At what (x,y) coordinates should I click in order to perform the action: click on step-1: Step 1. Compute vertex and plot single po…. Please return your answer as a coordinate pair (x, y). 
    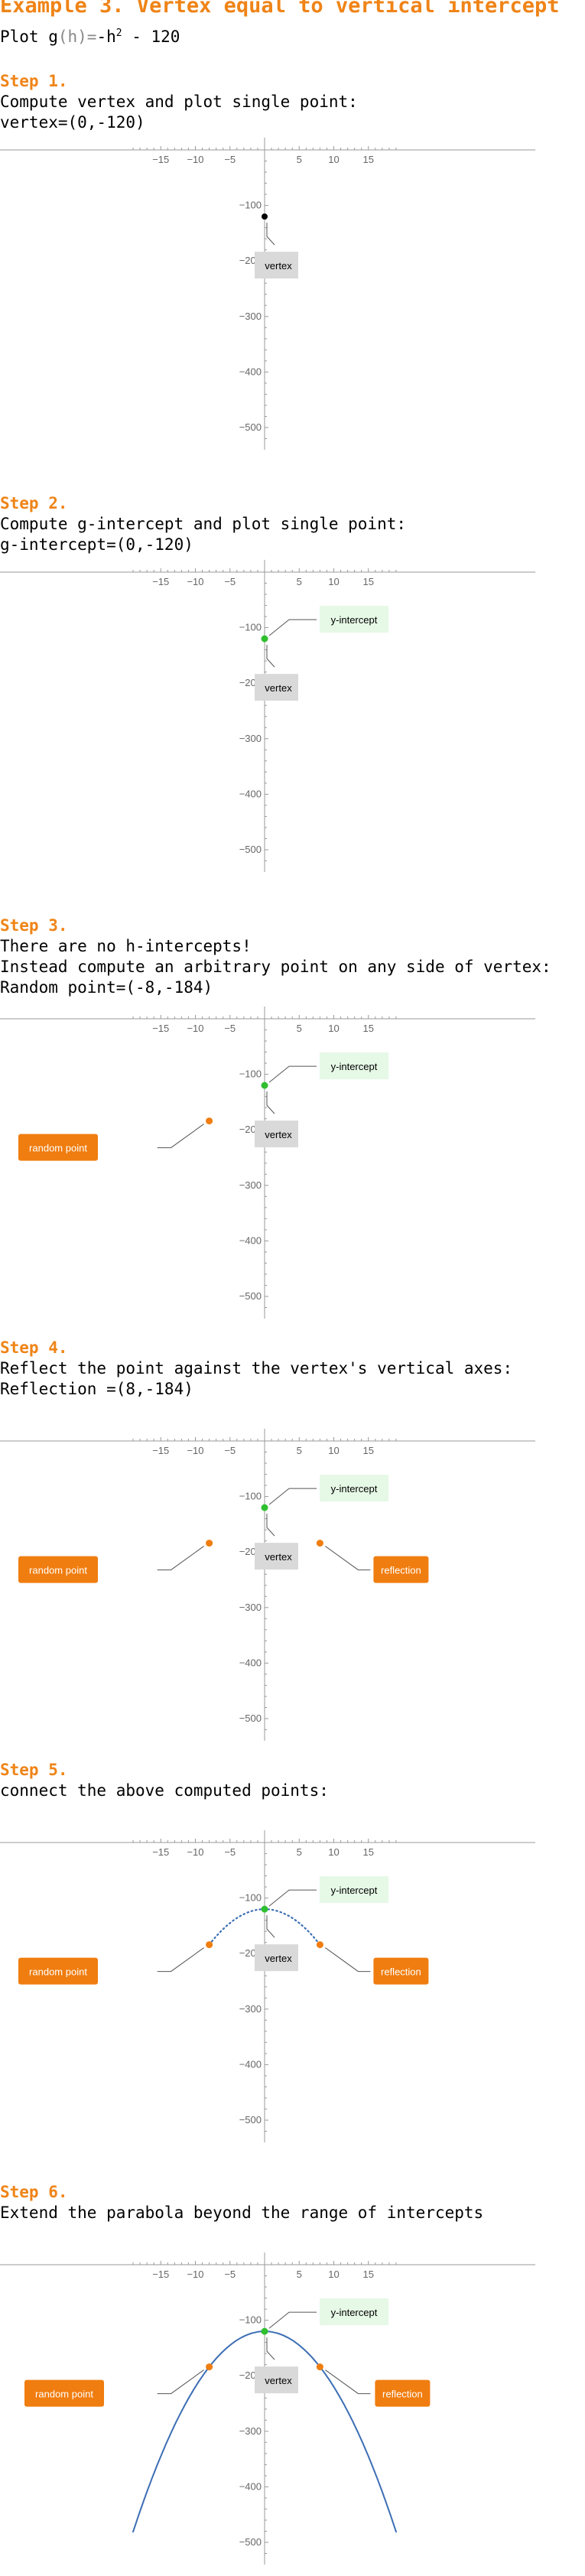
    Looking at the image, I should click on (292, 102).